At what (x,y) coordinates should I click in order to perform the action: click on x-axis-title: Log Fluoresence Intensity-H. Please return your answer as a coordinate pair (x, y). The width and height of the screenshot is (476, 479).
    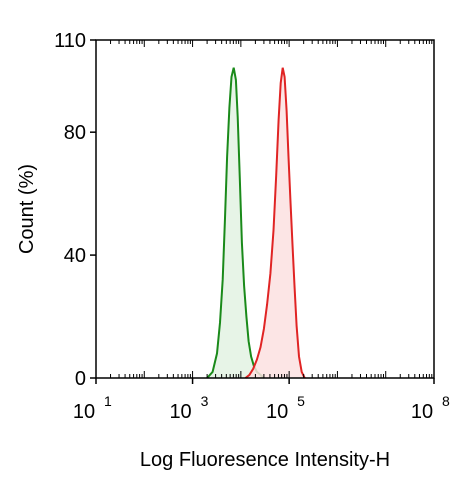
    Looking at the image, I should click on (265, 460).